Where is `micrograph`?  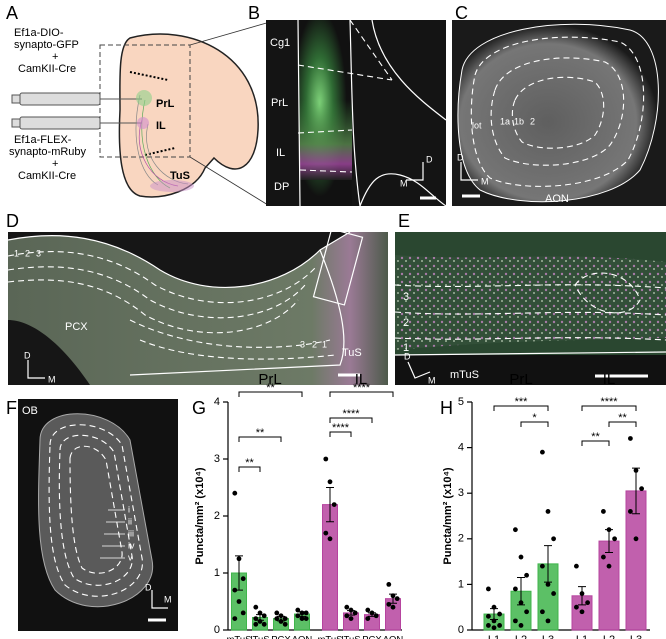
micrograph is located at coordinates (356, 113).